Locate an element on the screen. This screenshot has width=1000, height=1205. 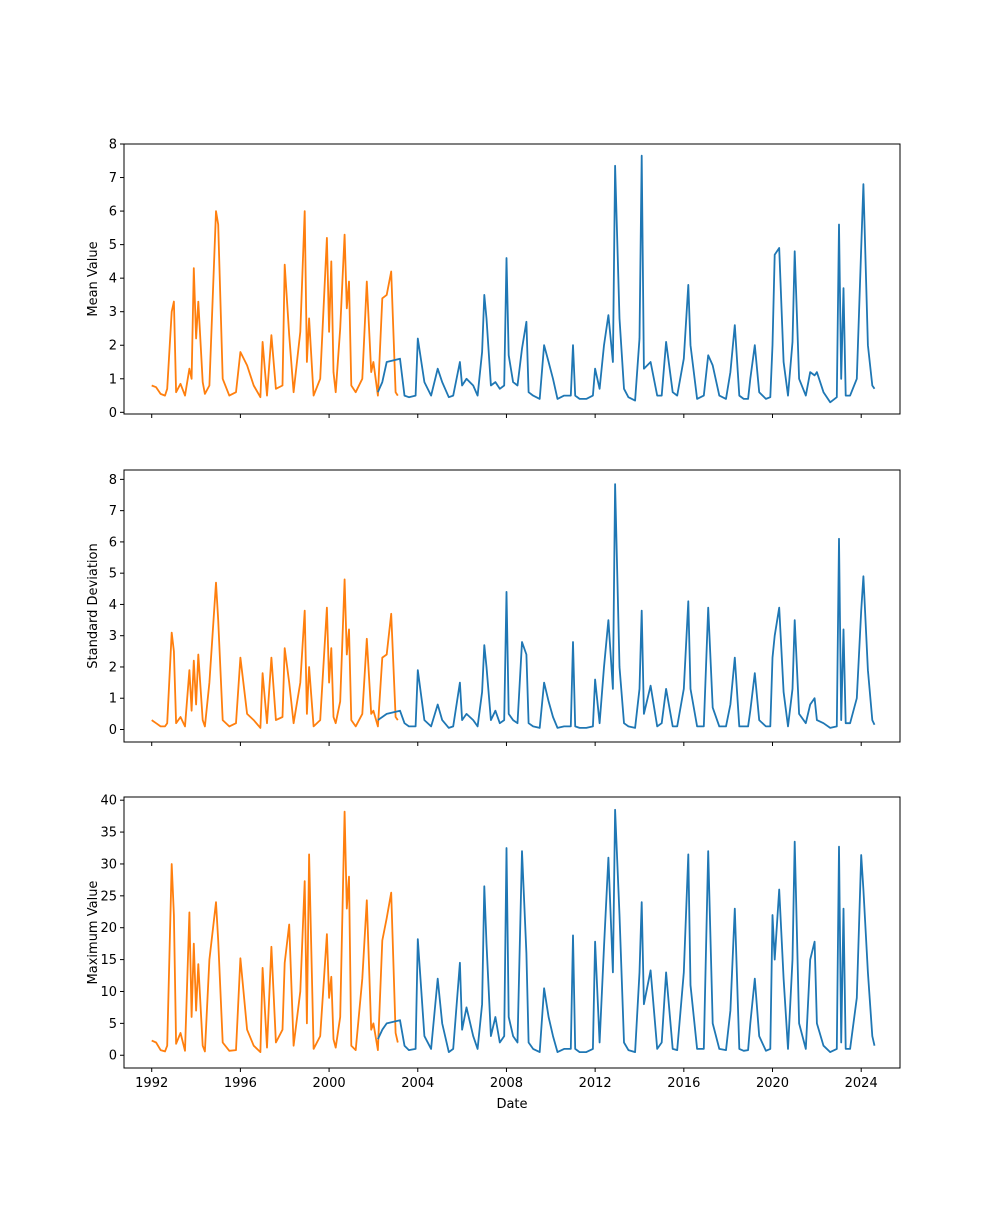
x-axis-title: Date is located at coordinates (511, 1104).